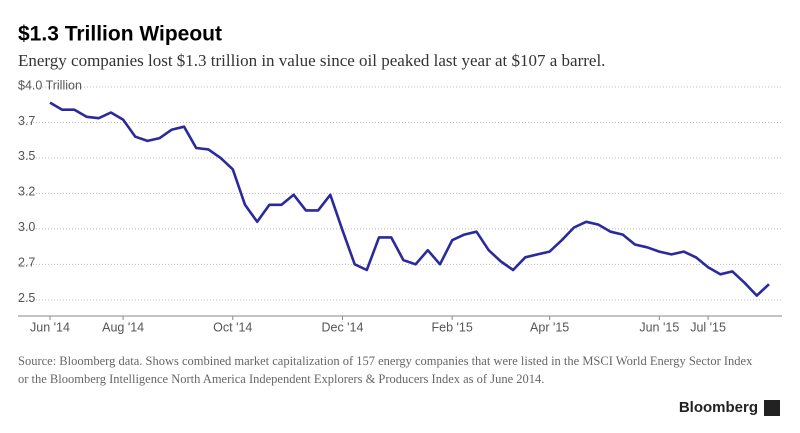 Image resolution: width=800 pixels, height=433 pixels. Describe the element at coordinates (123, 327) in the screenshot. I see `x-tick-label: Aug '14` at that location.